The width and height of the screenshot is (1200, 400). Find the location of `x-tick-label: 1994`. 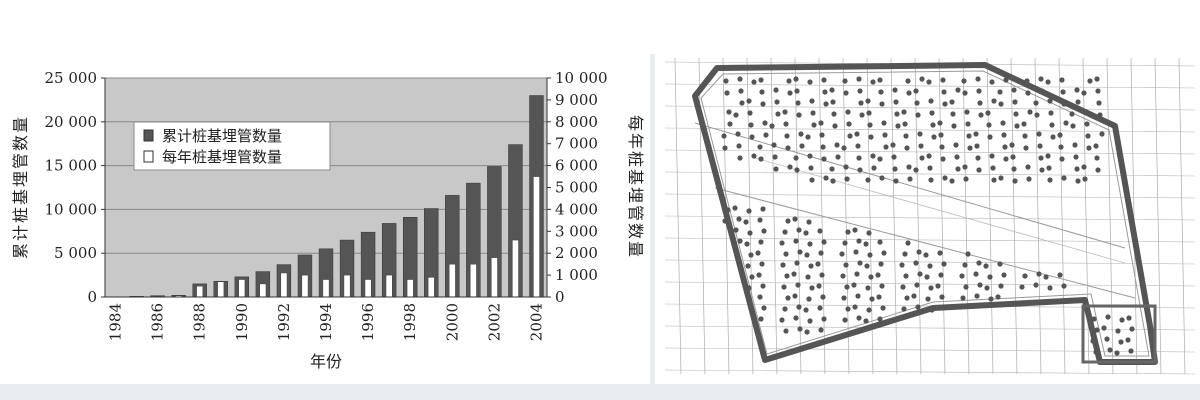

x-tick-label: 1994 is located at coordinates (326, 322).